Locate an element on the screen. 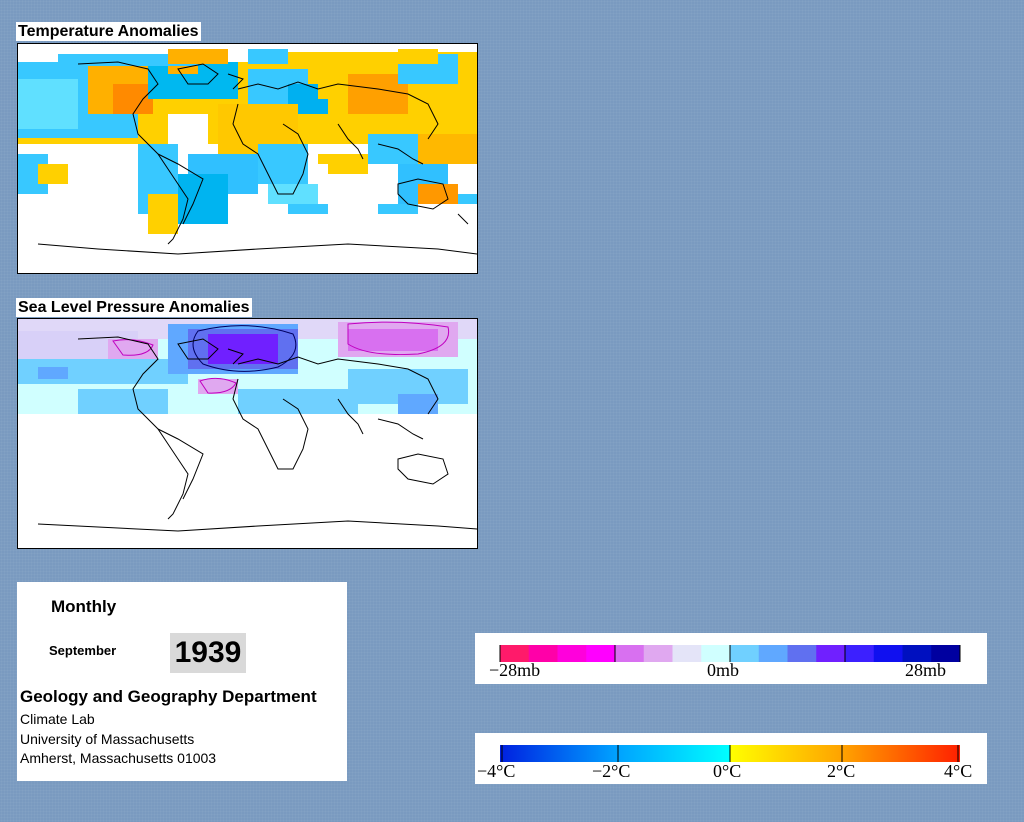  temperature-anomaly-field is located at coordinates (247, 158).